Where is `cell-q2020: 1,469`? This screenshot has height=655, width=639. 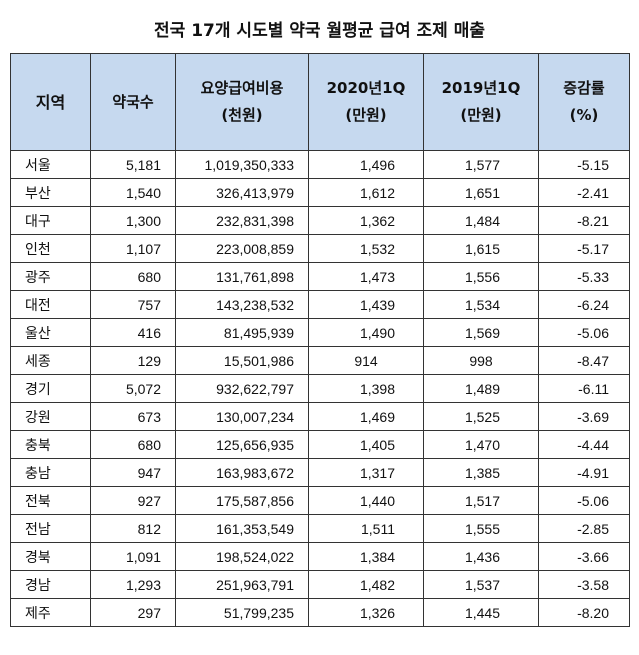
cell-q2020: 1,469 is located at coordinates (366, 416).